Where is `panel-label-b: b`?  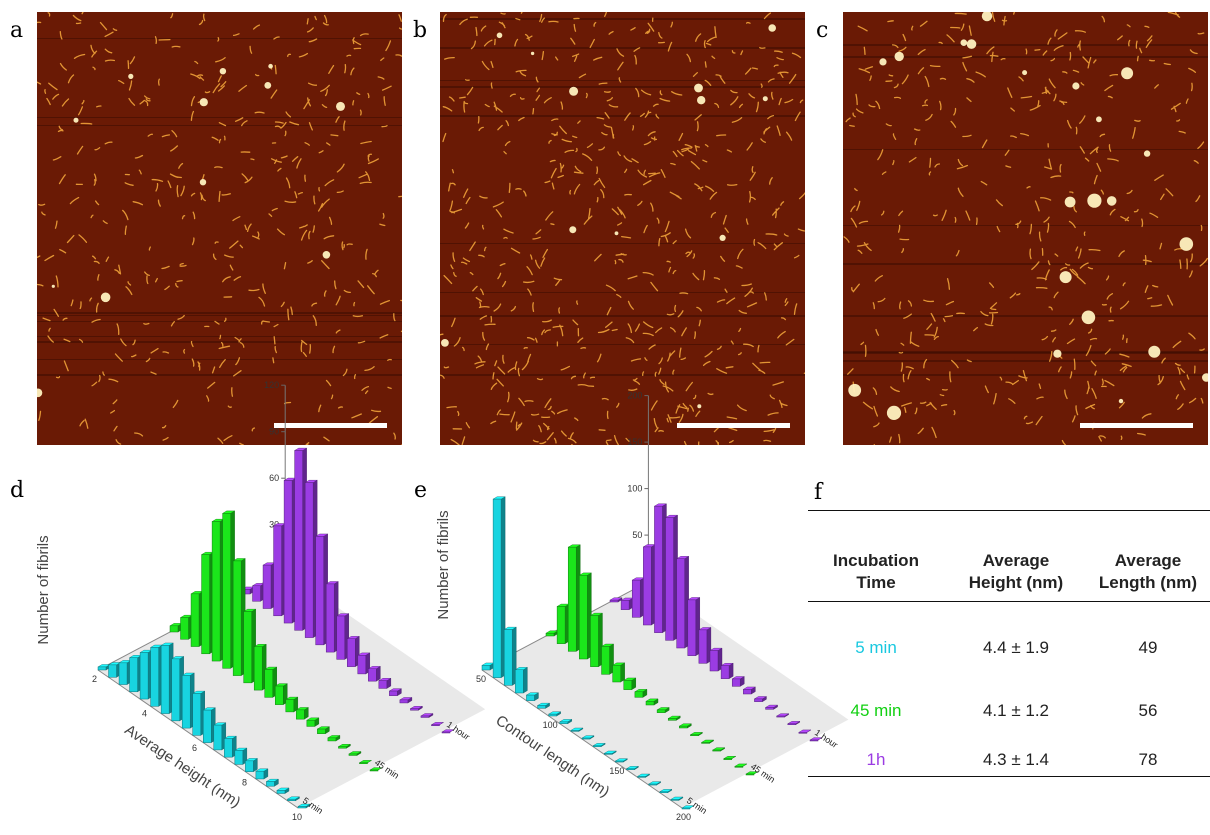 panel-label-b: b is located at coordinates (420, 30).